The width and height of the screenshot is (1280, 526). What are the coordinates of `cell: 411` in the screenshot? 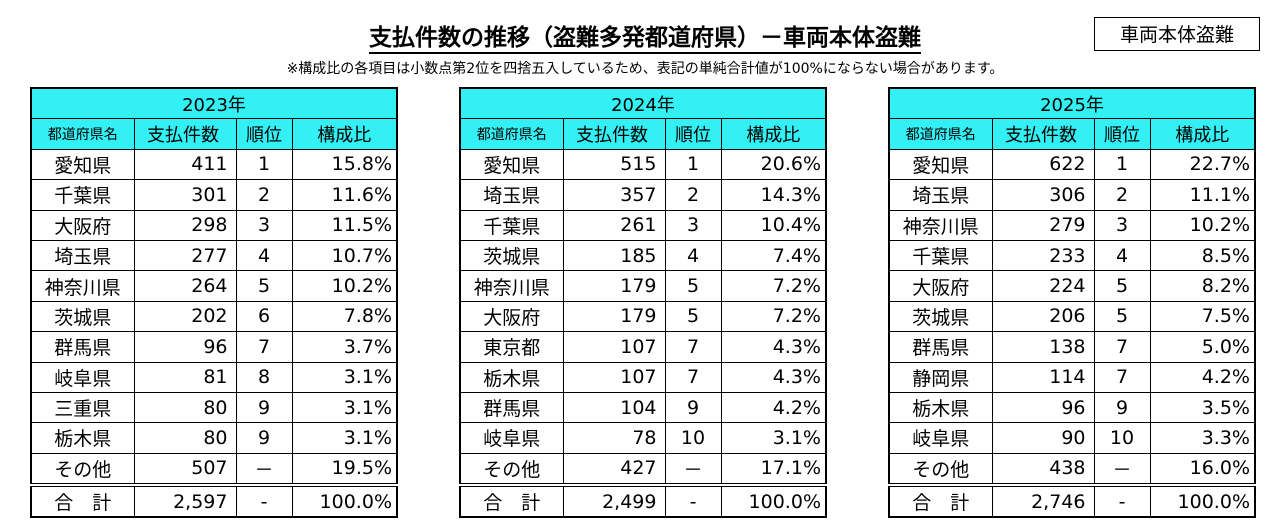 It's located at (185, 164).